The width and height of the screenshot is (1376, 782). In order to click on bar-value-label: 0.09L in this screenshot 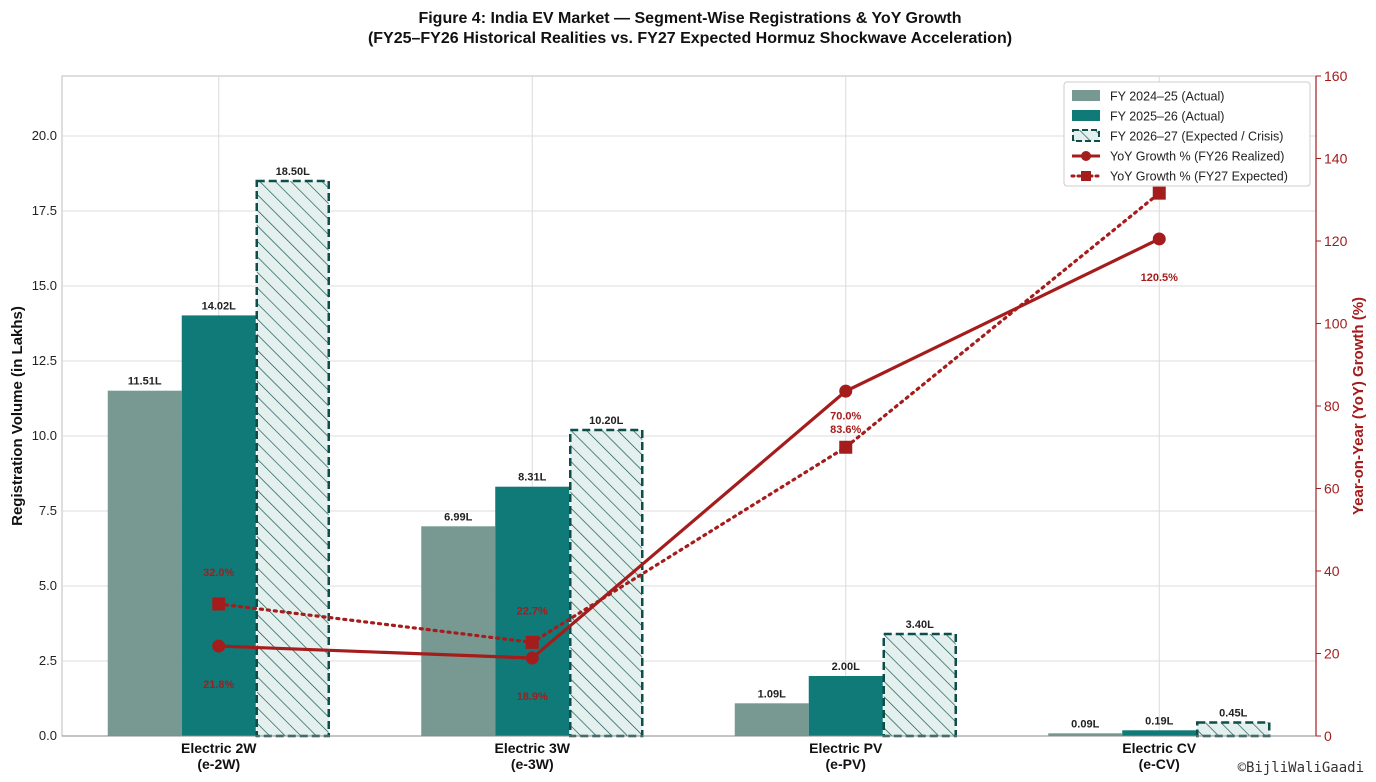, I will do `click(1085, 724)`.